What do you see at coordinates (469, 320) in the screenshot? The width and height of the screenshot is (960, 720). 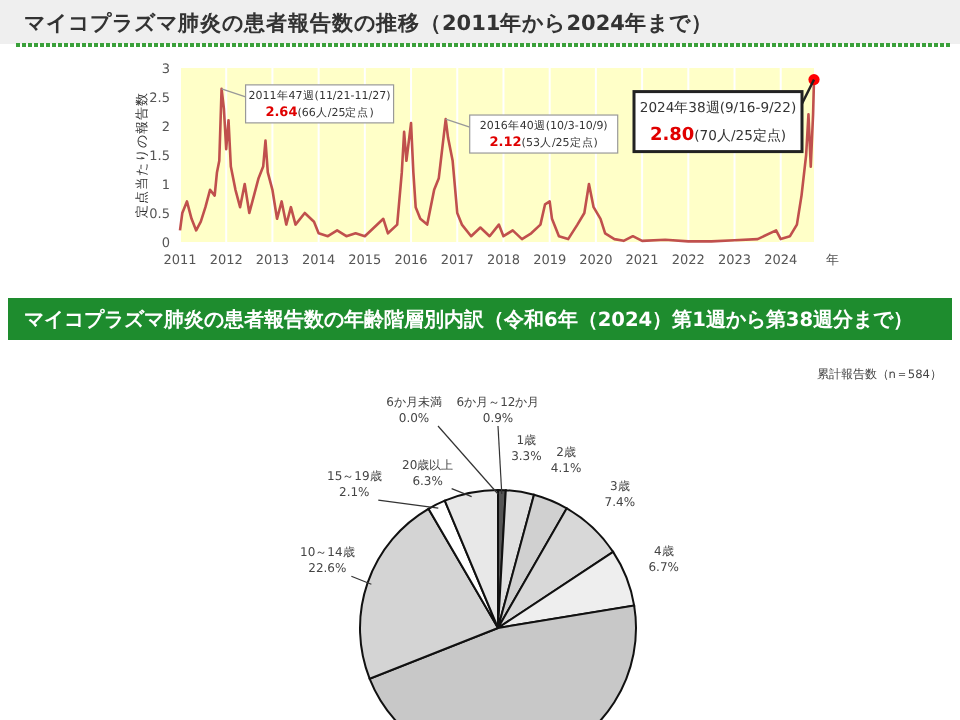 I see `chart-title: マイコプラズマ肺炎の患者報告数の年齢階層別内訳（令和6年（2024）第1週から第38週分まで）` at bounding box center [469, 320].